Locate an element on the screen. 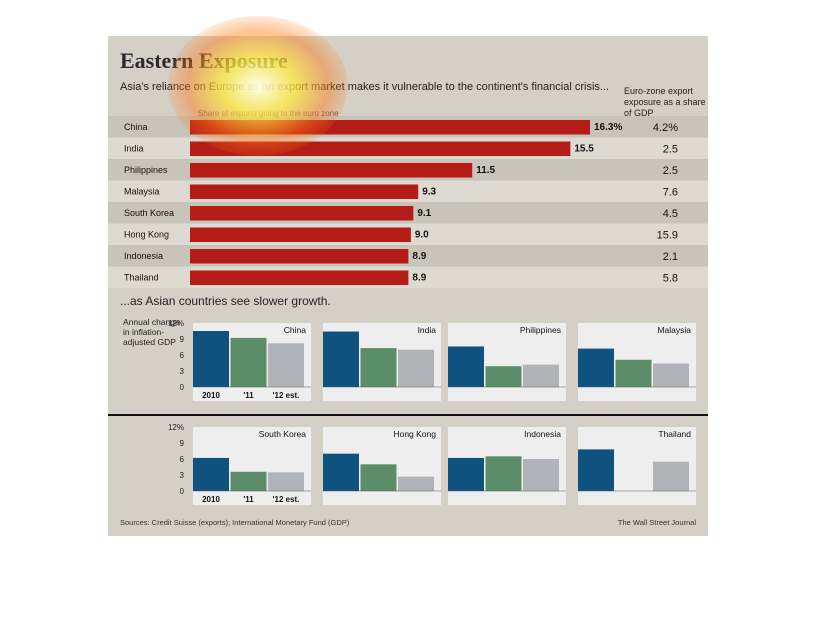  category-label: Malaysia is located at coordinates (142, 192).